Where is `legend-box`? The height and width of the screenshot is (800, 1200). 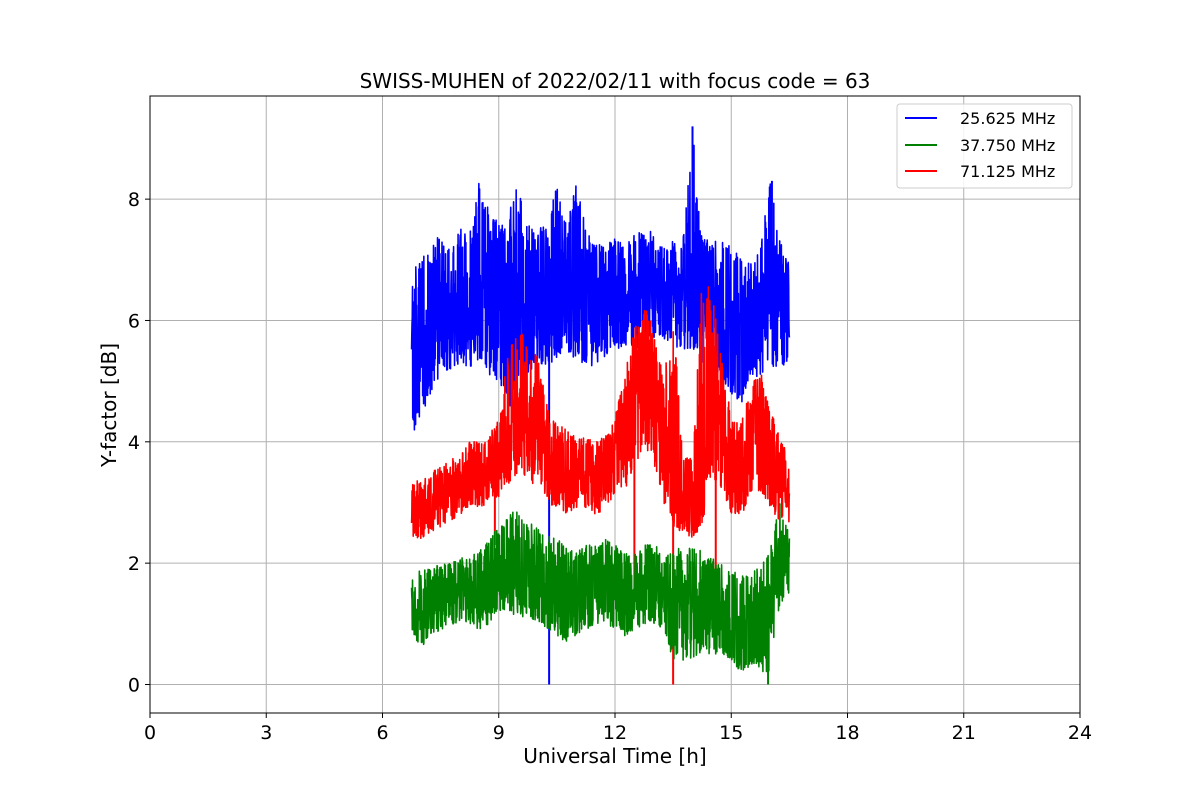 legend-box is located at coordinates (984, 146).